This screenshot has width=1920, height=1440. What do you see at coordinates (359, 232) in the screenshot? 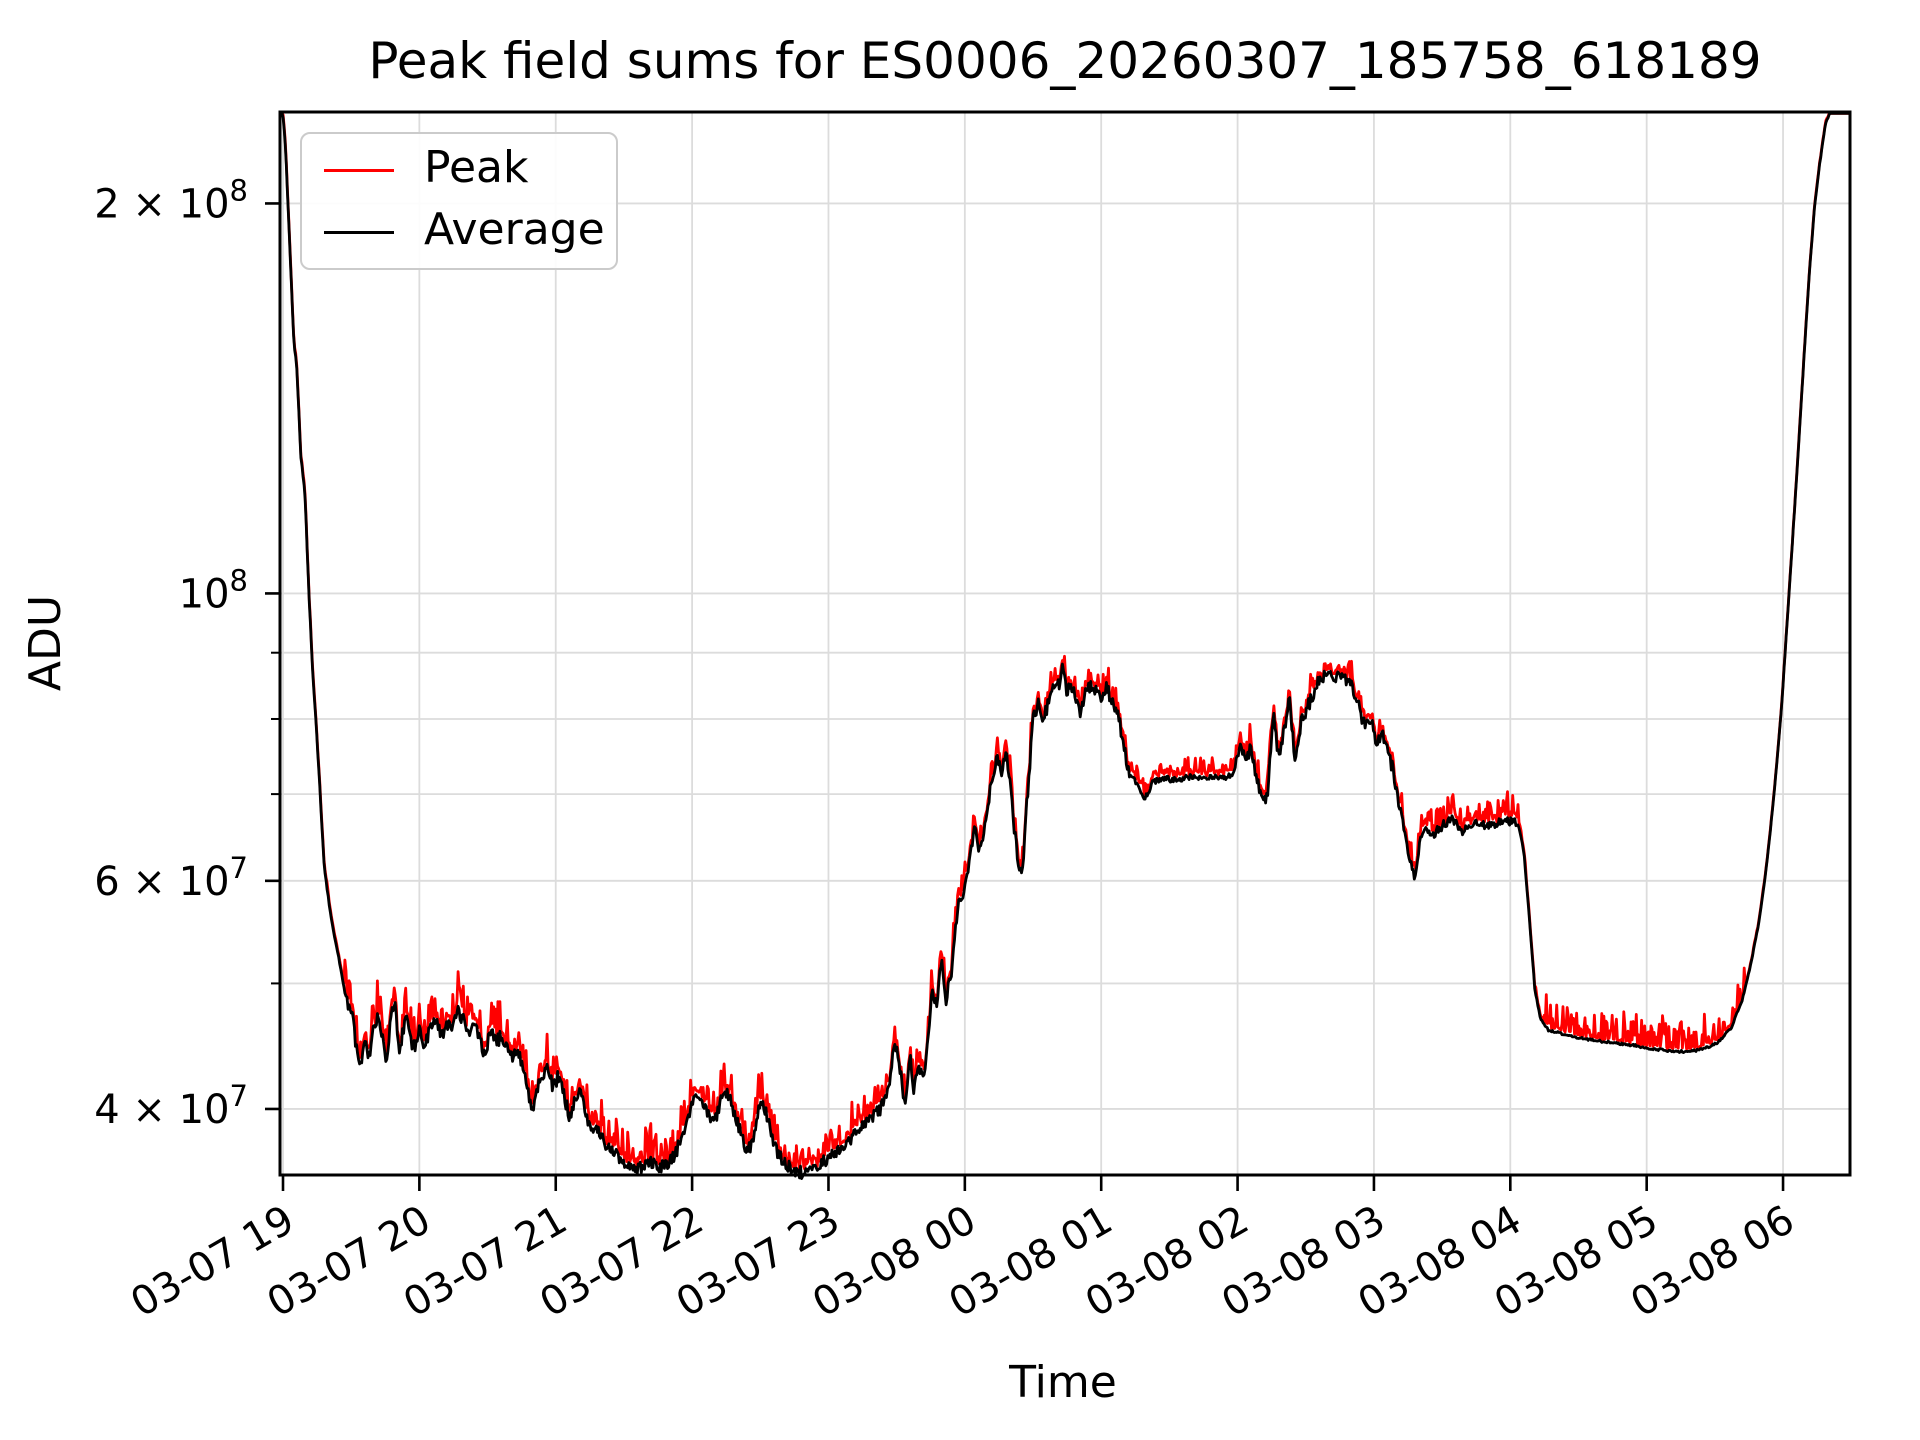
I see `average-line-swatch` at bounding box center [359, 232].